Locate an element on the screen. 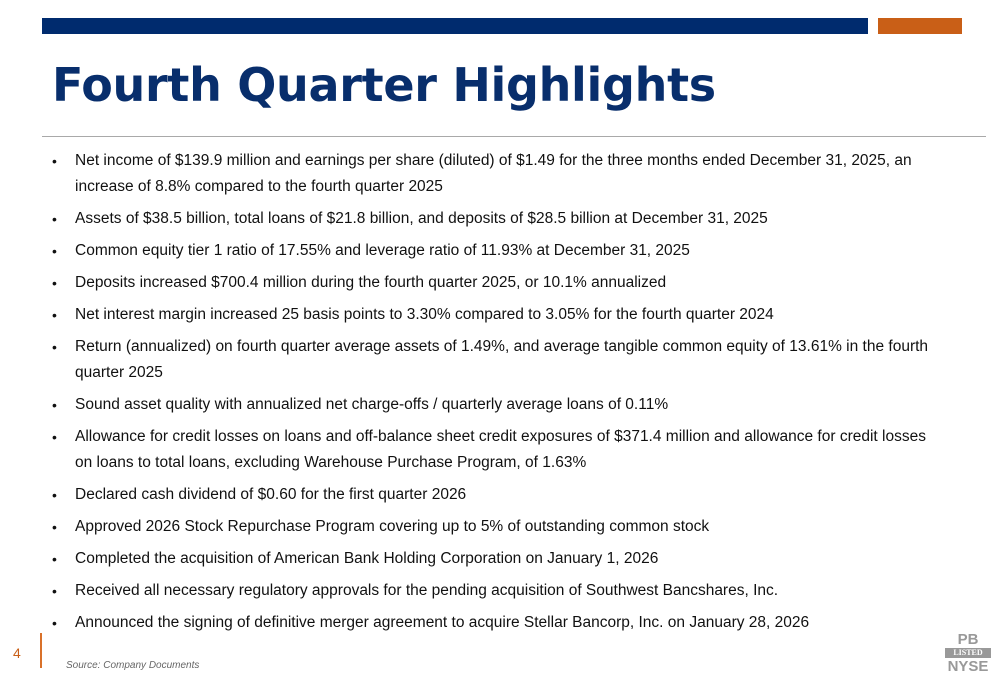 This screenshot has height=685, width=1000. logo-listed: LISTED is located at coordinates (968, 653).